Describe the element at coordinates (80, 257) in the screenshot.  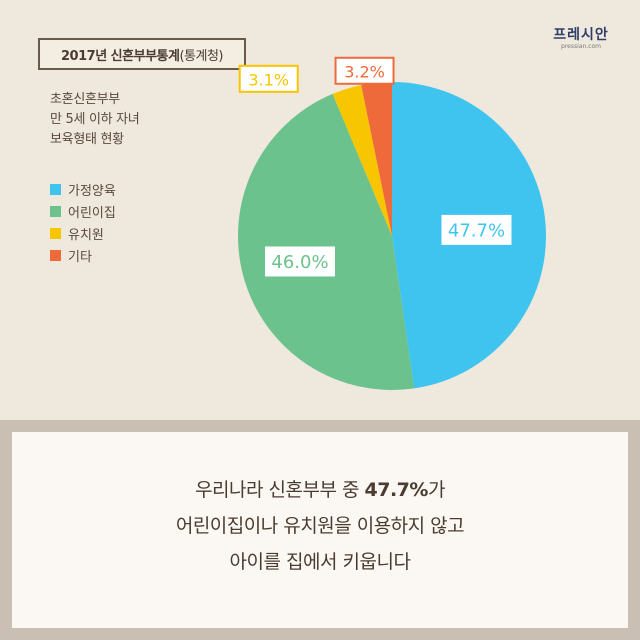
I see `legend-label: 기타` at that location.